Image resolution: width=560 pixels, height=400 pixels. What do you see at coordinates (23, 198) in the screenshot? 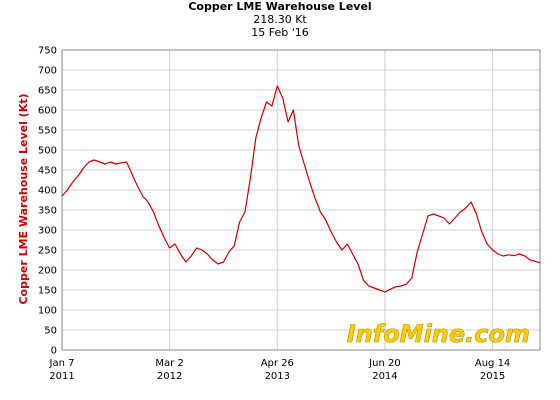
I see `y-axis-label: Copper LME Warehouse Level (Kt)` at bounding box center [23, 198].